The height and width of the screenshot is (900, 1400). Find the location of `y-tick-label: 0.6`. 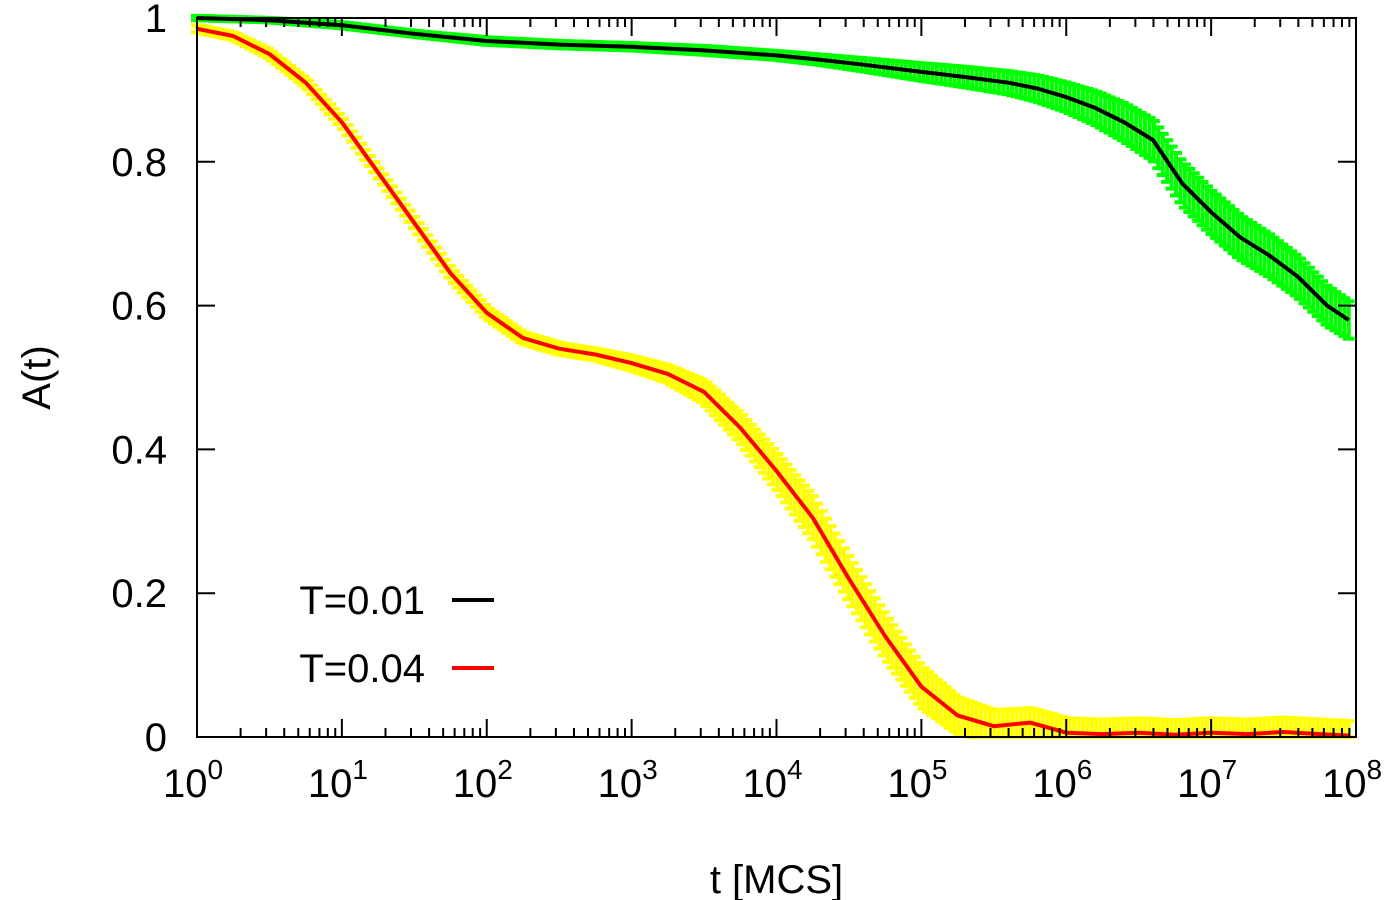

y-tick-label: 0.6 is located at coordinates (139, 307).